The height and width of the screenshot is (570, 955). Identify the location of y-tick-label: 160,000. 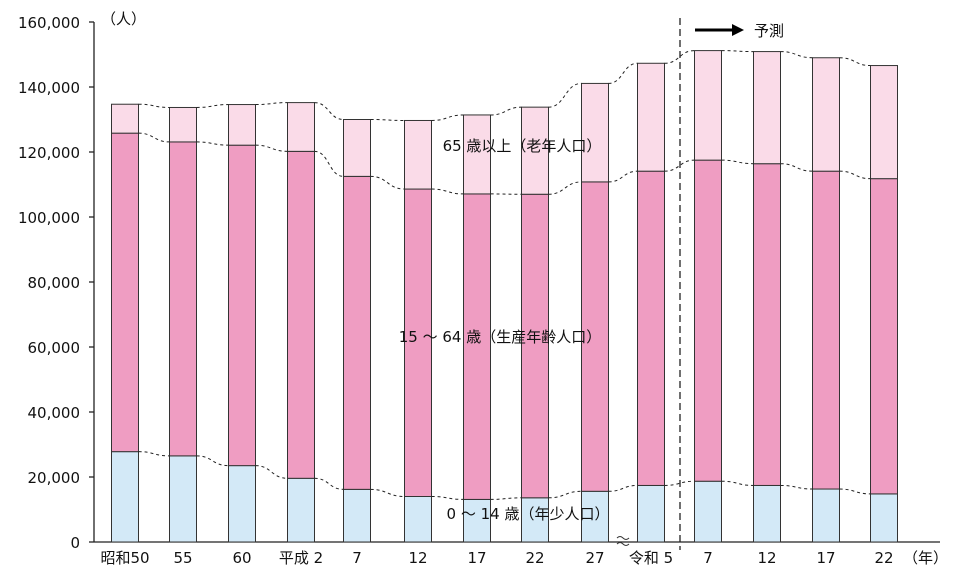
(49, 23).